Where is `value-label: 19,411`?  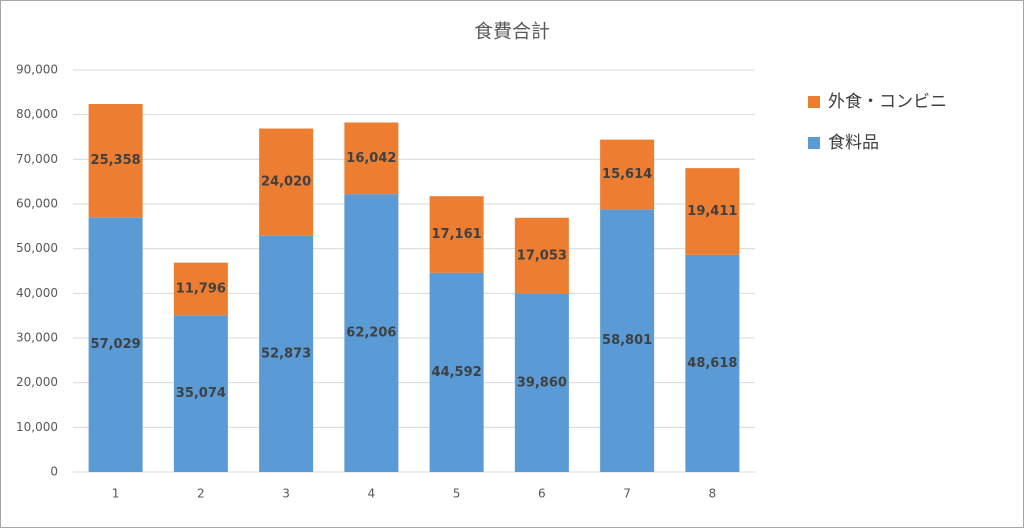
value-label: 19,411 is located at coordinates (712, 211).